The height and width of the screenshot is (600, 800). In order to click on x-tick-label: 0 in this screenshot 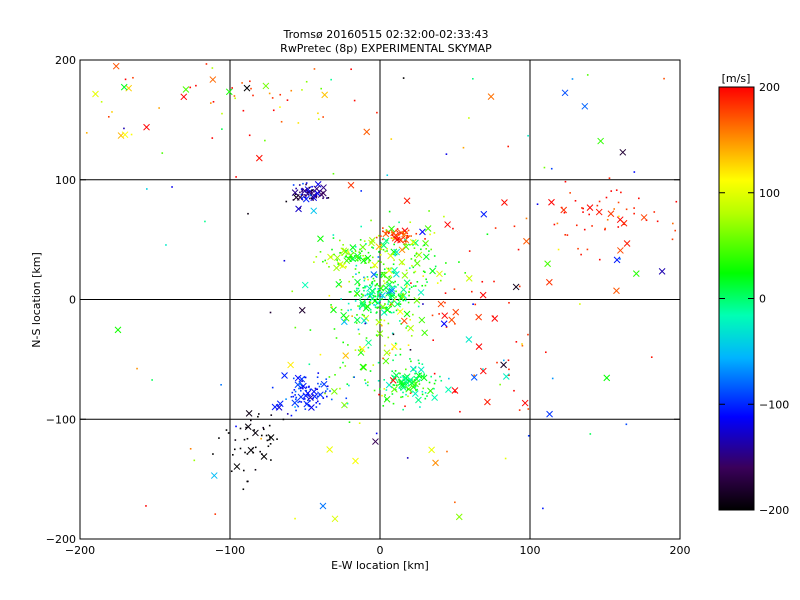, I will do `click(380, 550)`.